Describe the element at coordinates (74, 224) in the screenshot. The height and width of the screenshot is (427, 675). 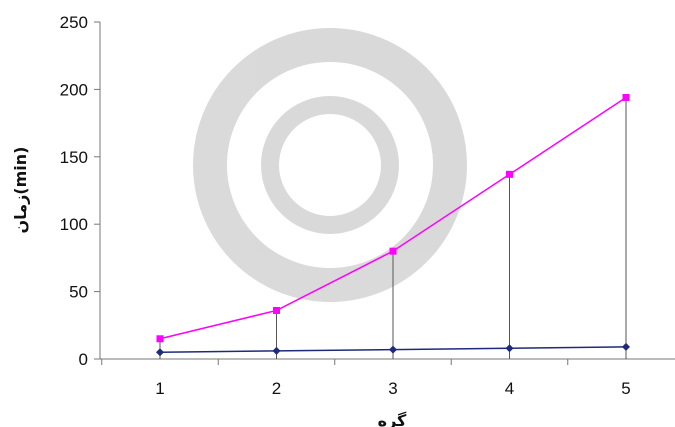
I see `y-tick-label: 100` at that location.